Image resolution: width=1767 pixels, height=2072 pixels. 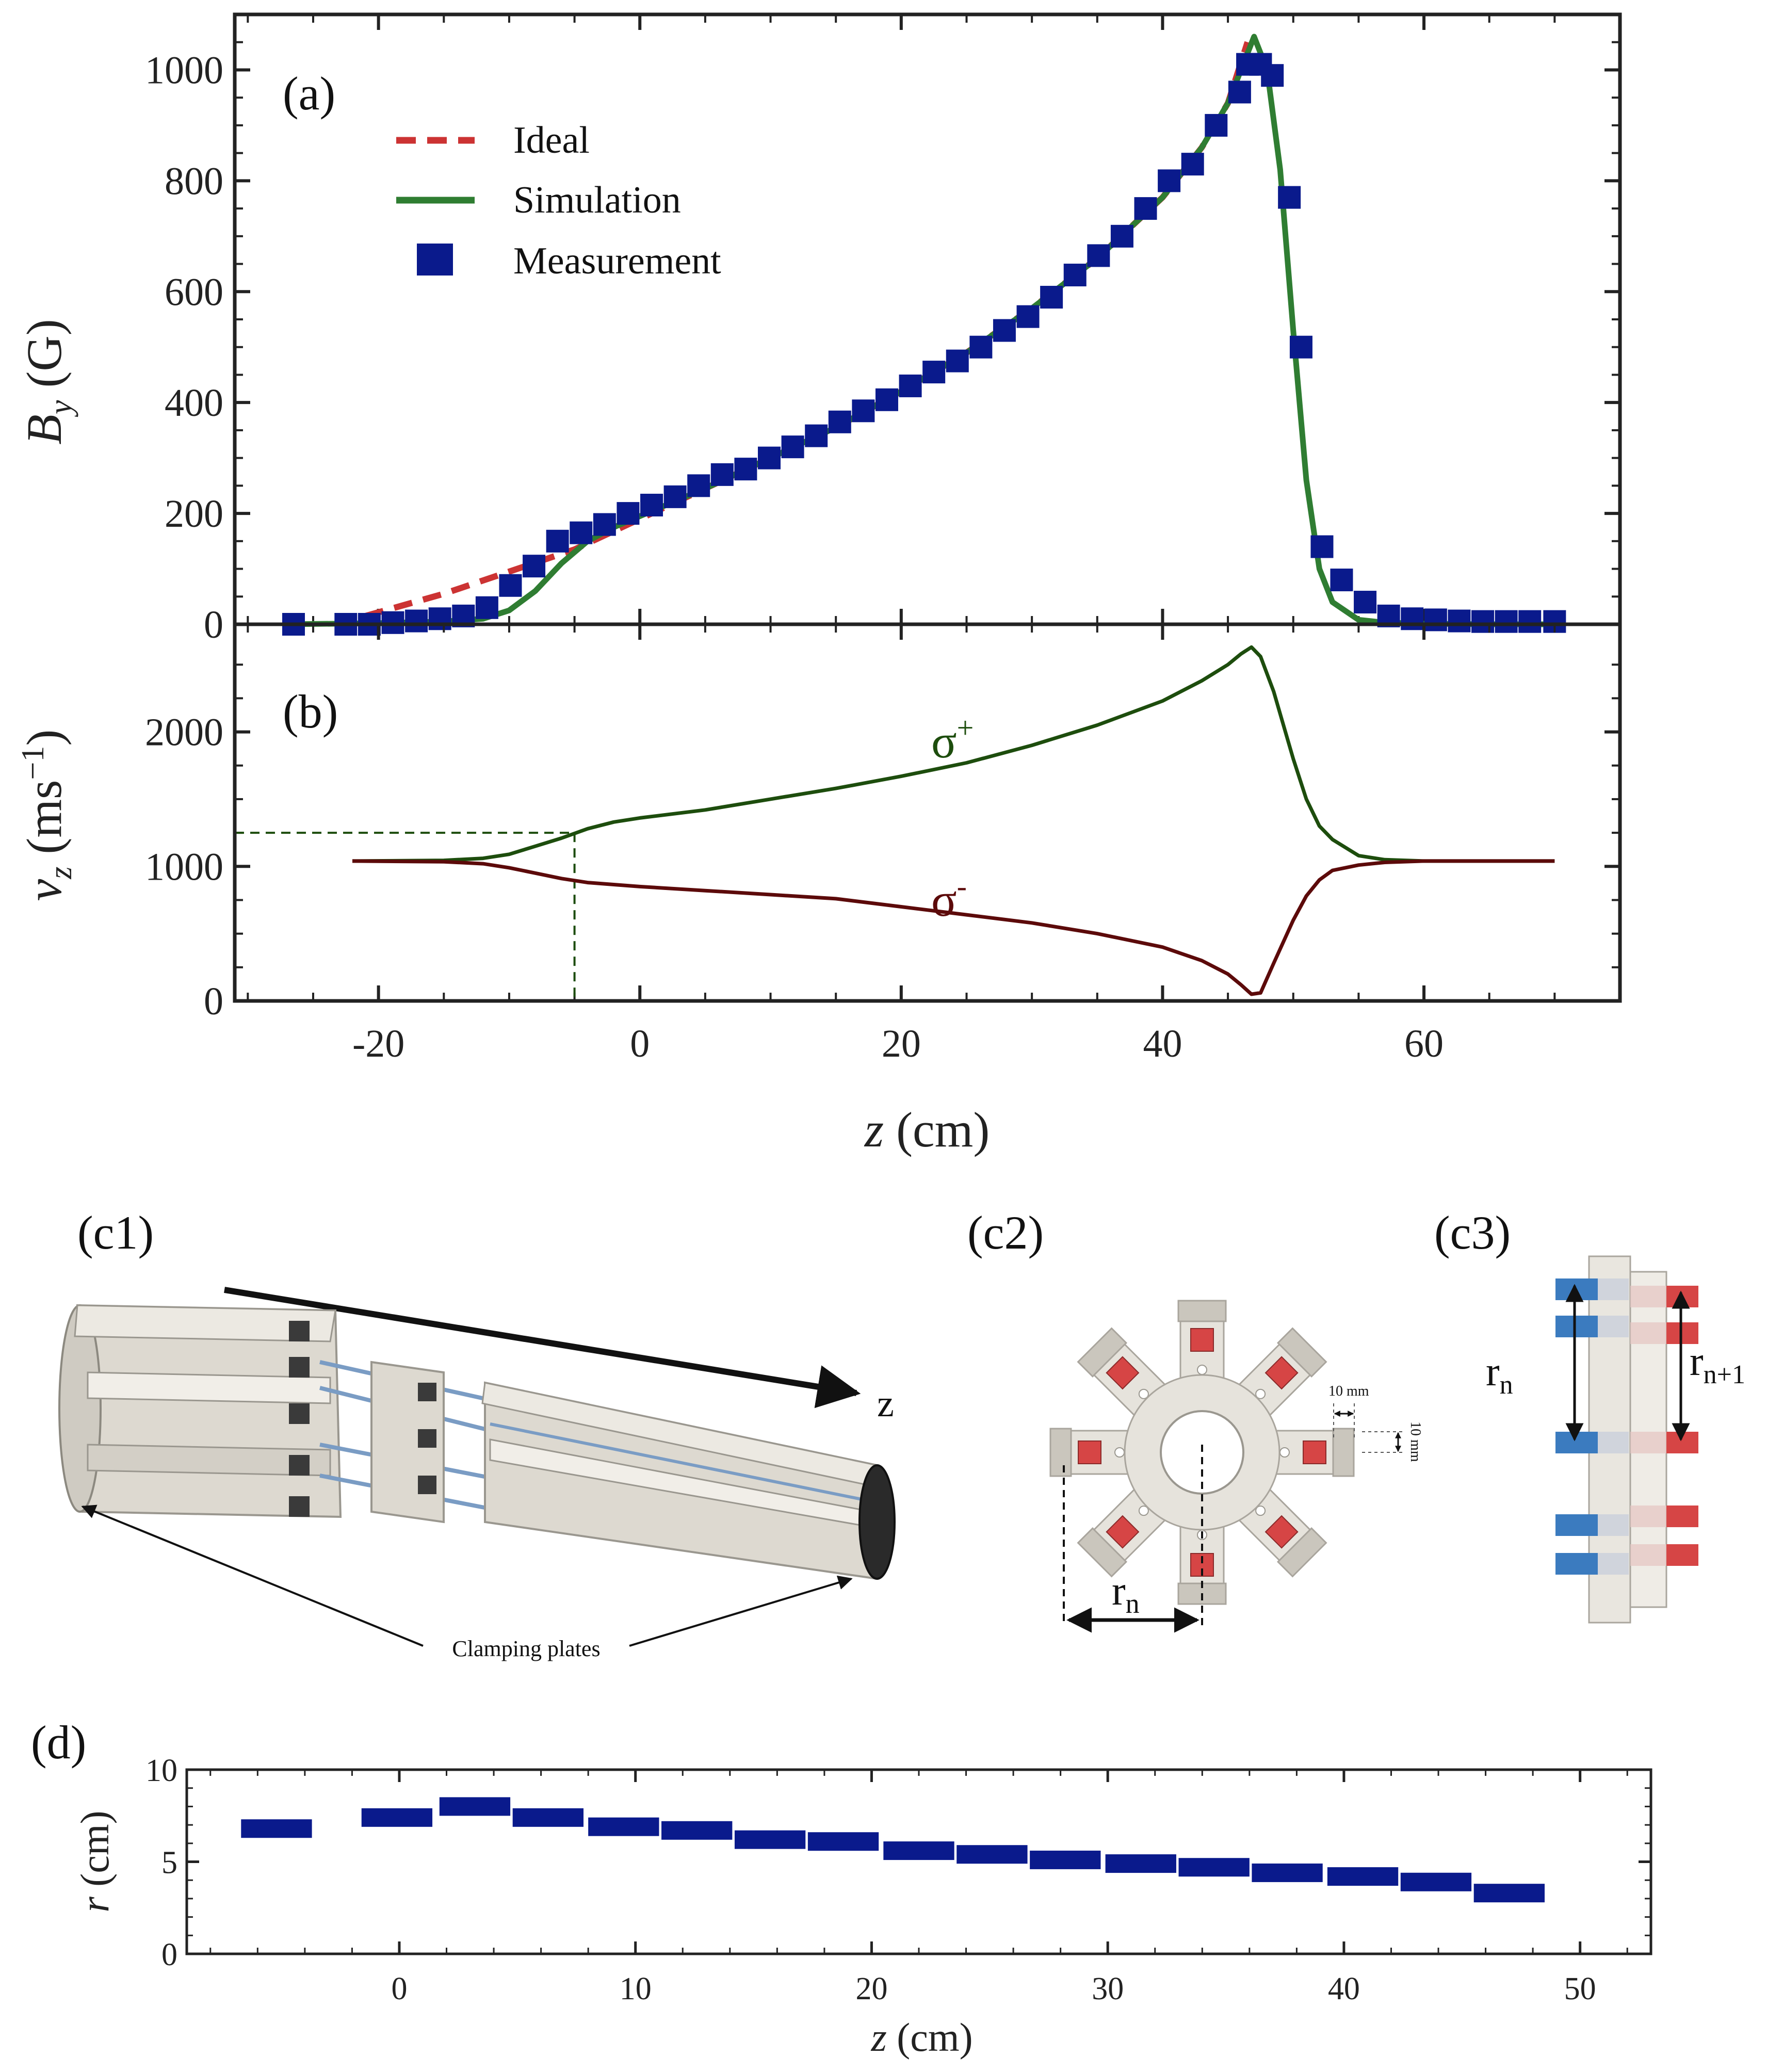 What do you see at coordinates (184, 732) in the screenshot?
I see `b-ytick-label: 2000` at bounding box center [184, 732].